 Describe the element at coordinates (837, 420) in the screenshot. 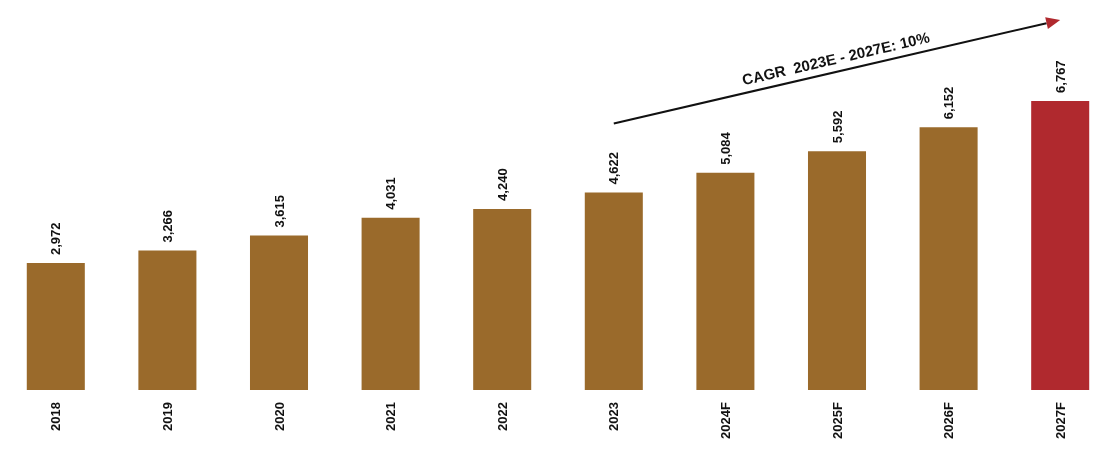

I see `x-tick-label: 2025F` at that location.